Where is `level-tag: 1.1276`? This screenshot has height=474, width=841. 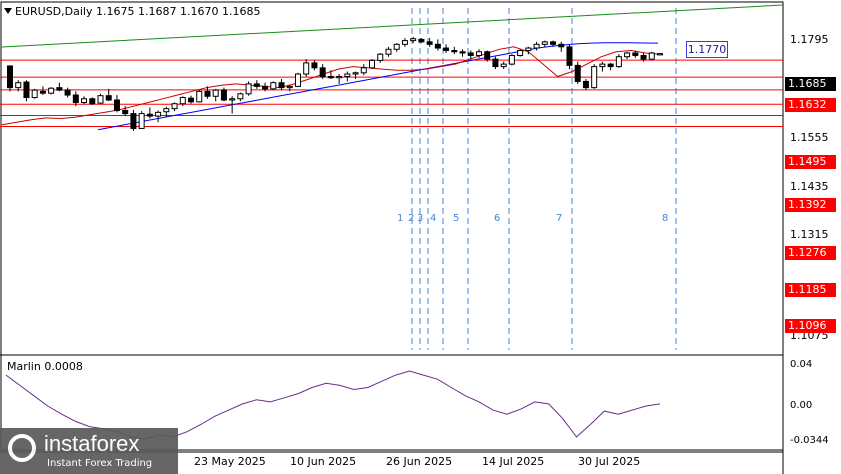 level-tag: 1.1276 is located at coordinates (810, 253).